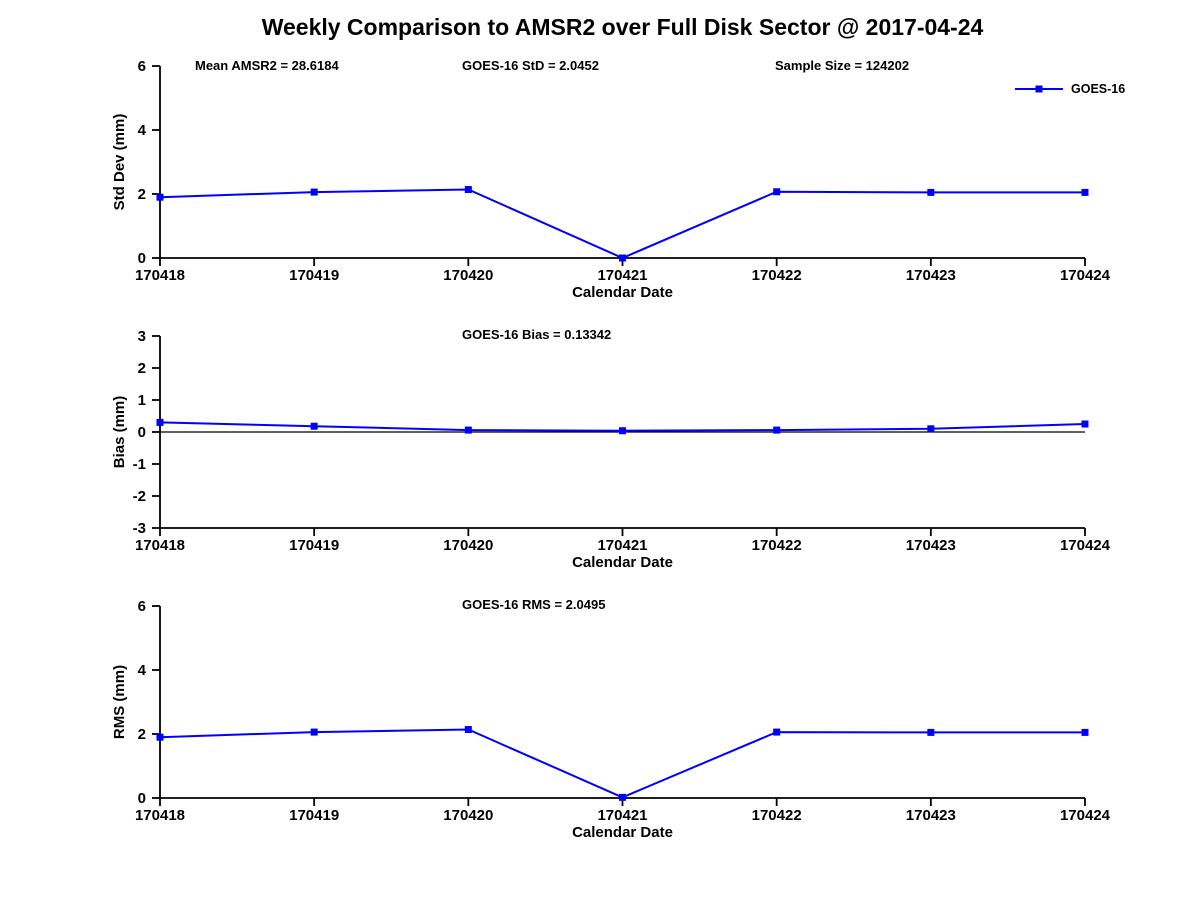 Image resolution: width=1200 pixels, height=900 pixels. What do you see at coordinates (139, 464) in the screenshot?
I see `y-tick-label: -1` at bounding box center [139, 464].